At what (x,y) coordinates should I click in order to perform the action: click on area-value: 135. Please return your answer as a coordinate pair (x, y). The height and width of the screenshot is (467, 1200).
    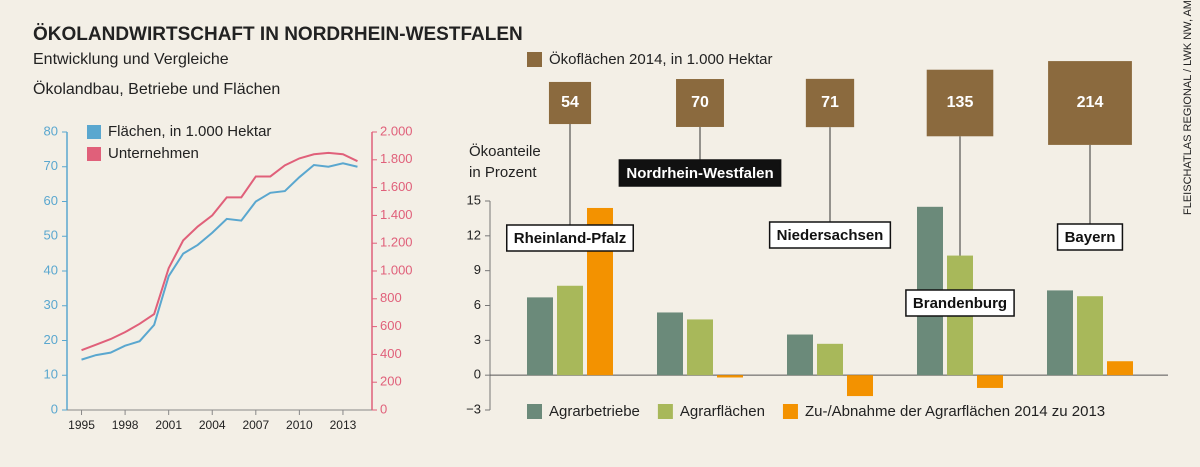
    Looking at the image, I should click on (960, 102).